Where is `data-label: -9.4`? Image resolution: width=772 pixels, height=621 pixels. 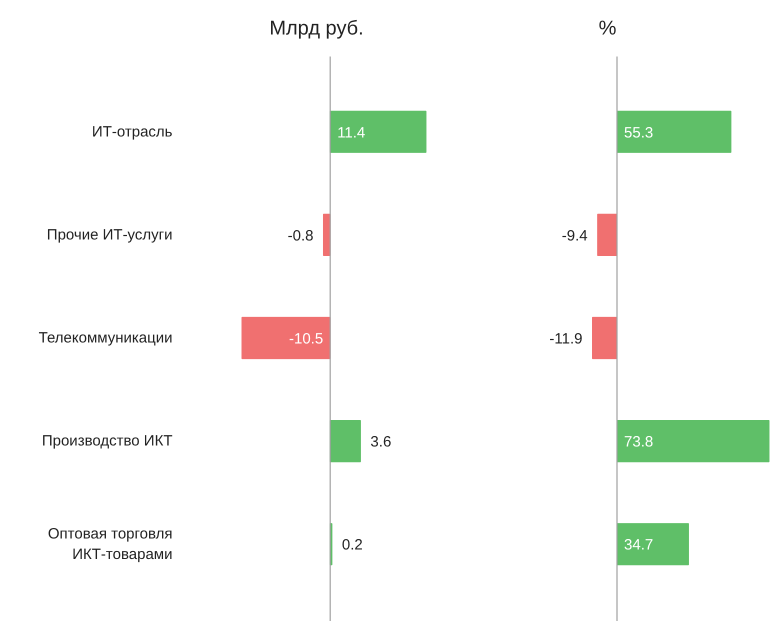 data-label: -9.4 is located at coordinates (575, 235).